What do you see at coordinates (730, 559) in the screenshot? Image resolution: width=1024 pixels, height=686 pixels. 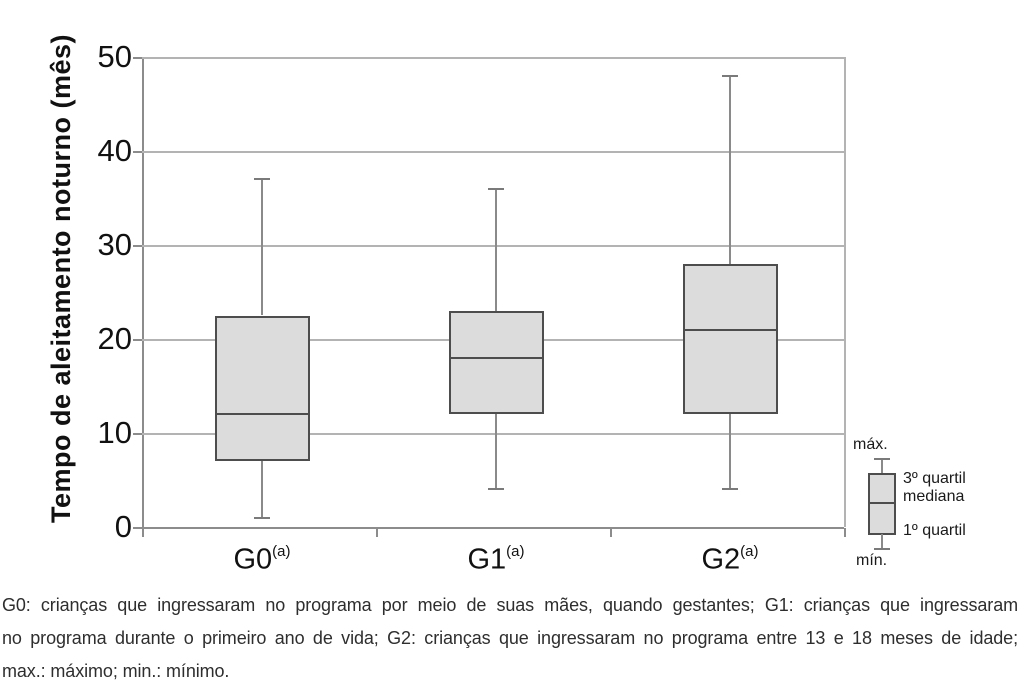 I see `x-category-label-G2: G2(a)` at bounding box center [730, 559].